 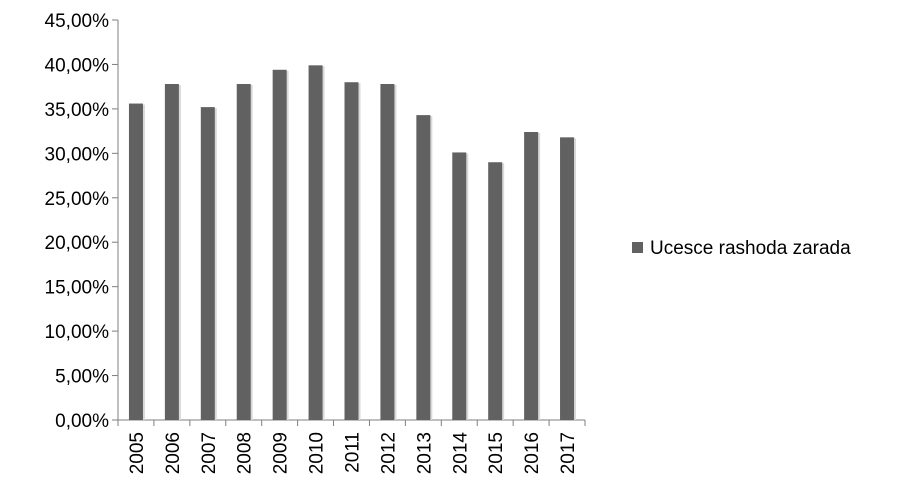 I want to click on x-tick-label: 2010, so click(x=317, y=453).